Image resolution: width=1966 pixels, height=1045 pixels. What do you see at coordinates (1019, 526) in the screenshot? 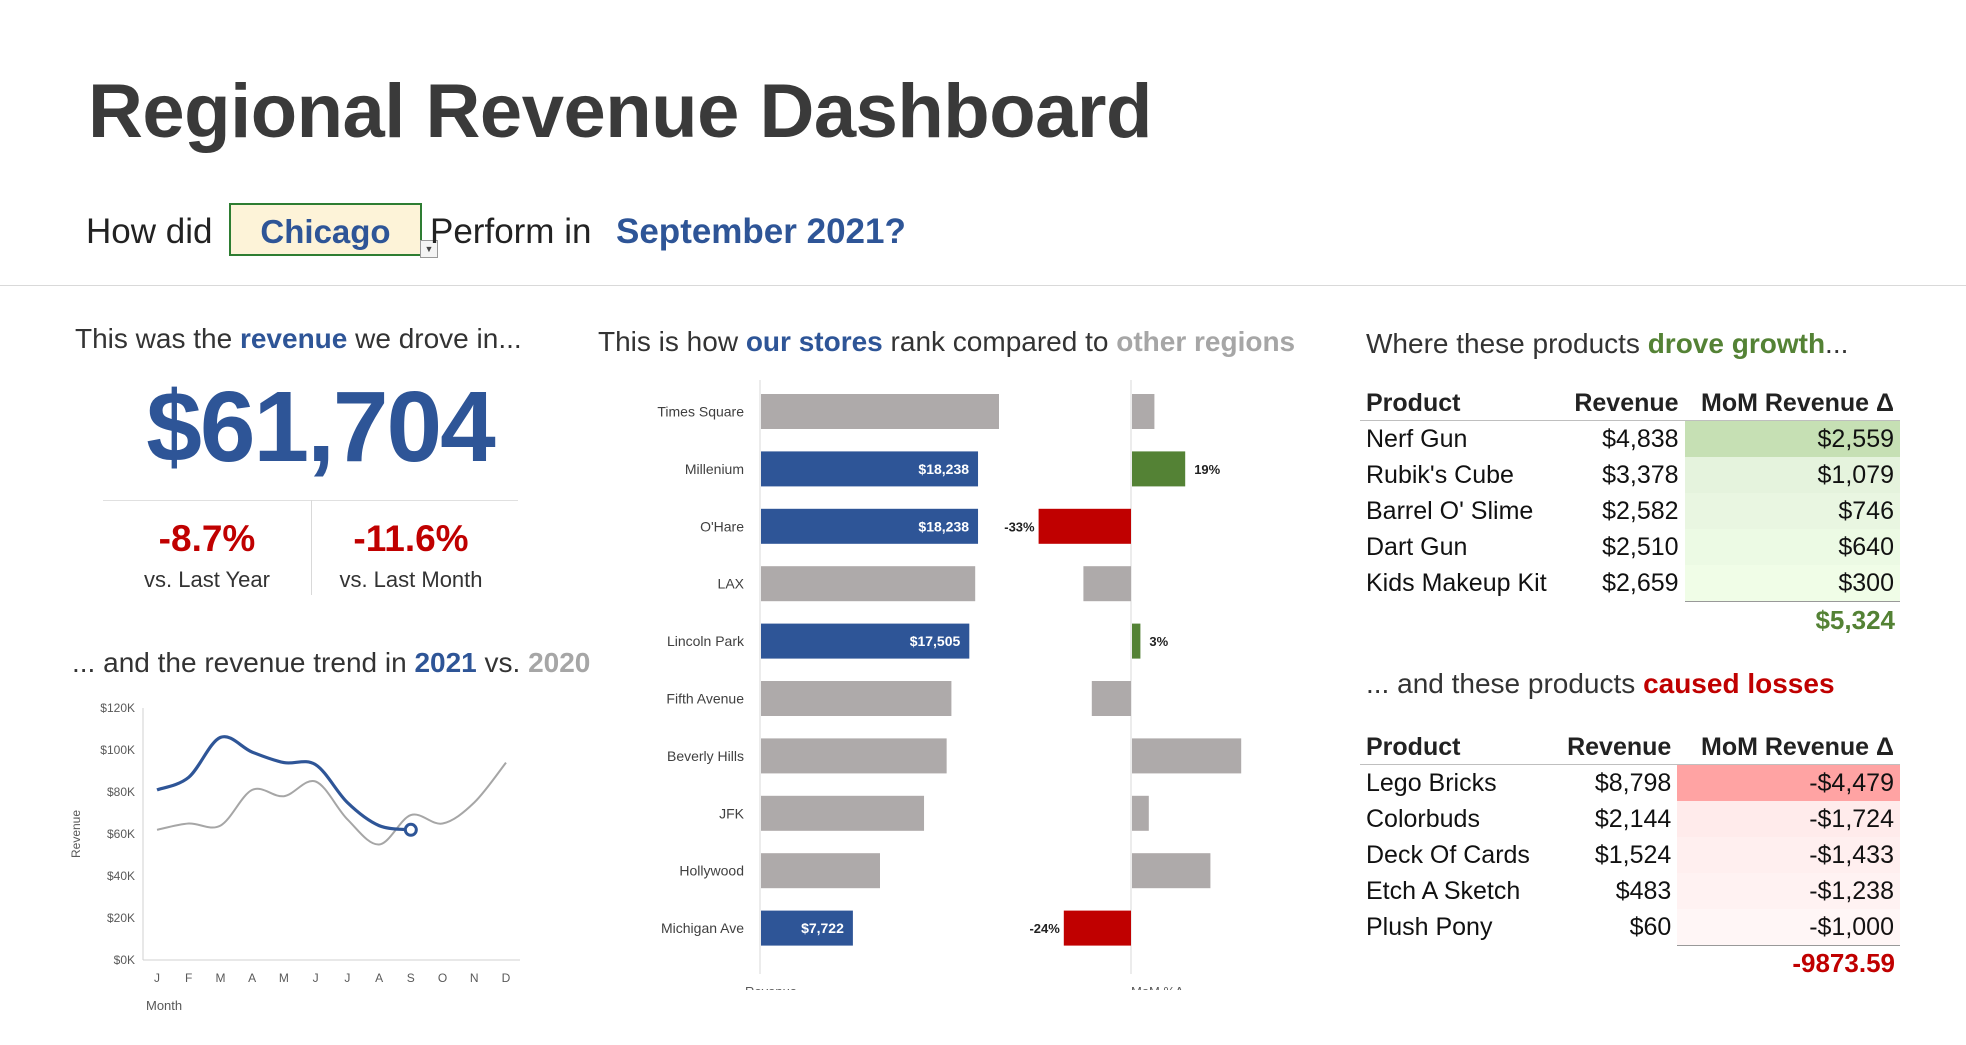
I see `mom-bar-label: -33%` at bounding box center [1019, 526].